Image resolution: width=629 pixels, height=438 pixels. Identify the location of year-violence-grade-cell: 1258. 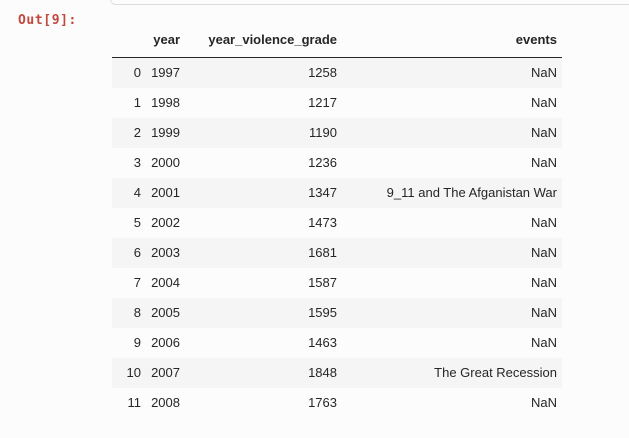
(322, 72).